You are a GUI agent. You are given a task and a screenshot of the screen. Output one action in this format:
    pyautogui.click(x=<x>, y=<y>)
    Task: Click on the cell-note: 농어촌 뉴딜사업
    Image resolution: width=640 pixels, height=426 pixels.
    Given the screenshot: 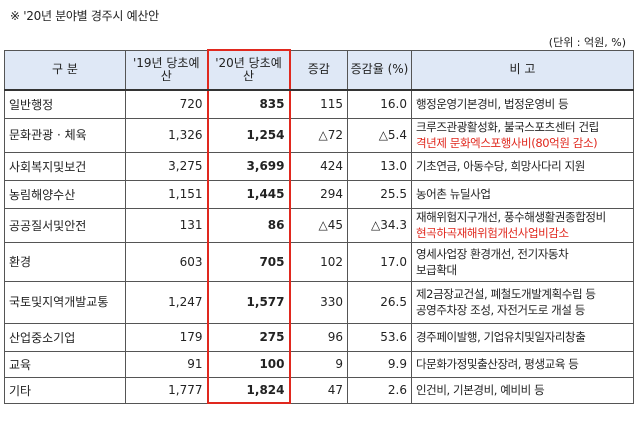 What is the action you would take?
    pyautogui.click(x=522, y=194)
    